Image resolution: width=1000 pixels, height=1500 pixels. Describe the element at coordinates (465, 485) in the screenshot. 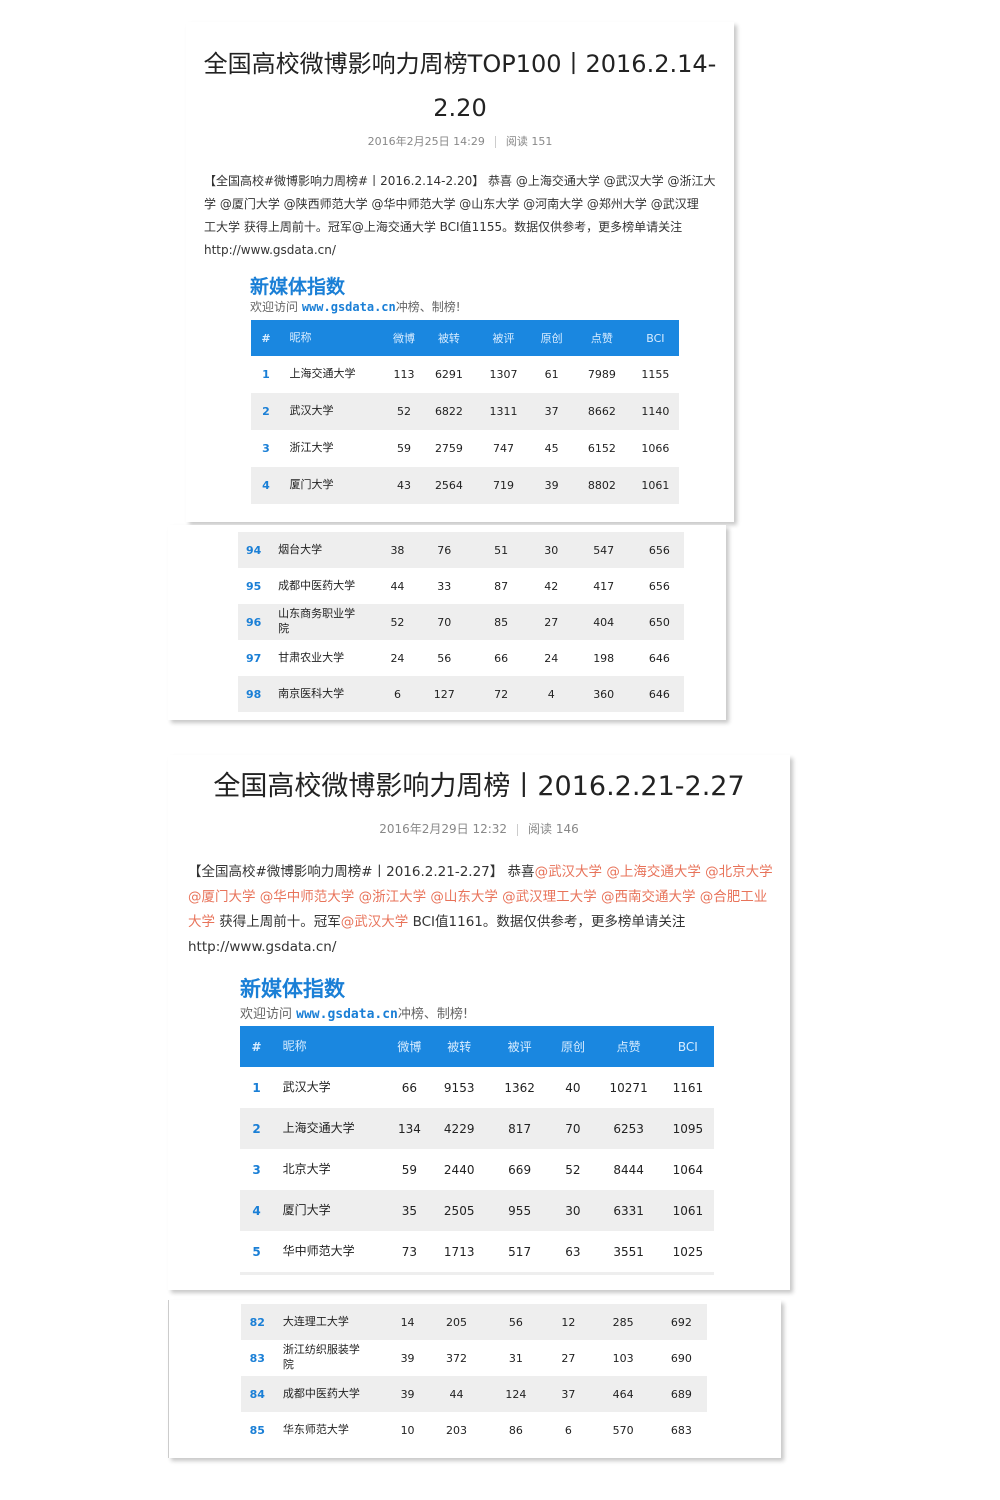

I see `table-row: 4 厦门大学 43 2564 719 39 8802 1061` at that location.